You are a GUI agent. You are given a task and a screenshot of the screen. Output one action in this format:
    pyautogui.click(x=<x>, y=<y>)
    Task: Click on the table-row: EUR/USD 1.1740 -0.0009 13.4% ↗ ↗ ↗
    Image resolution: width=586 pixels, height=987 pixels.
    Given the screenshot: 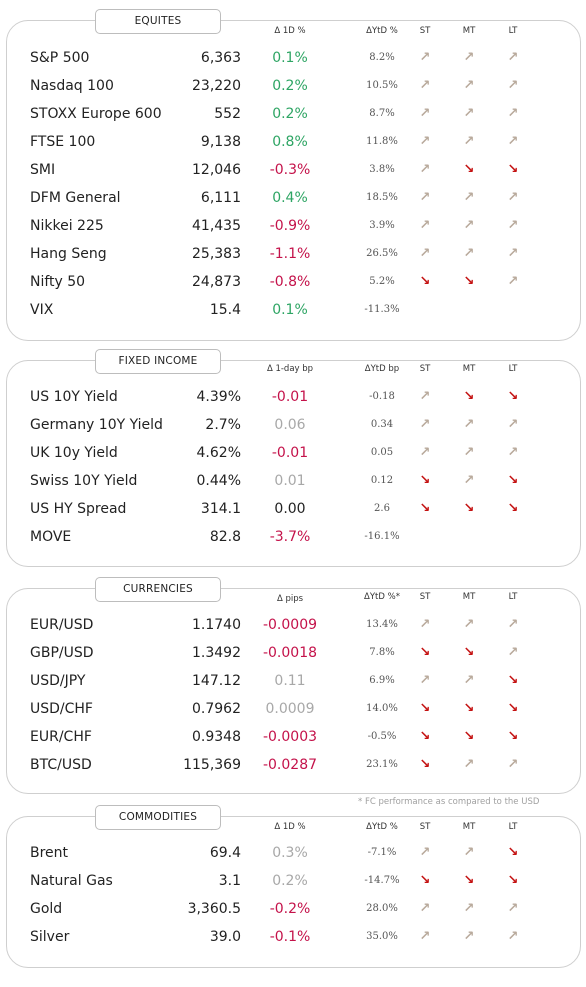 What is the action you would take?
    pyautogui.click(x=293, y=625)
    